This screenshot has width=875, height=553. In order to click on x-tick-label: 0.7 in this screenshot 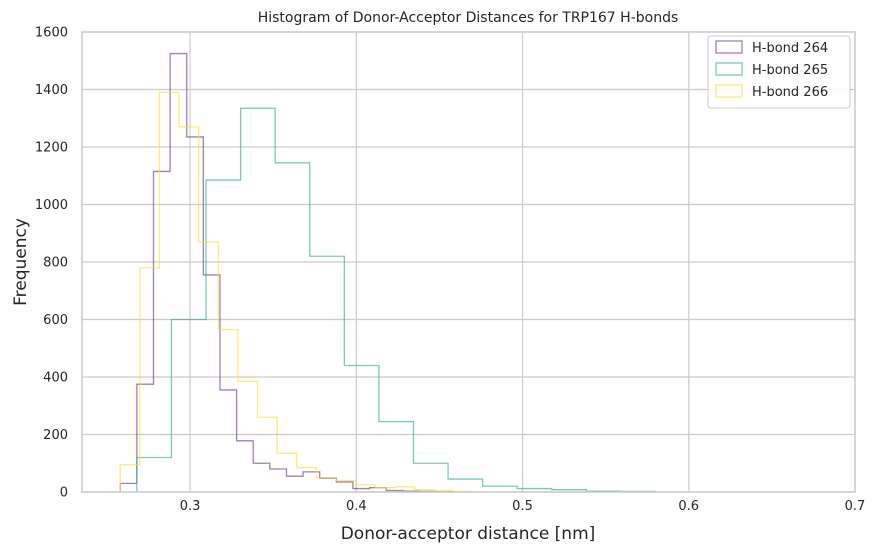, I will do `click(855, 506)`.